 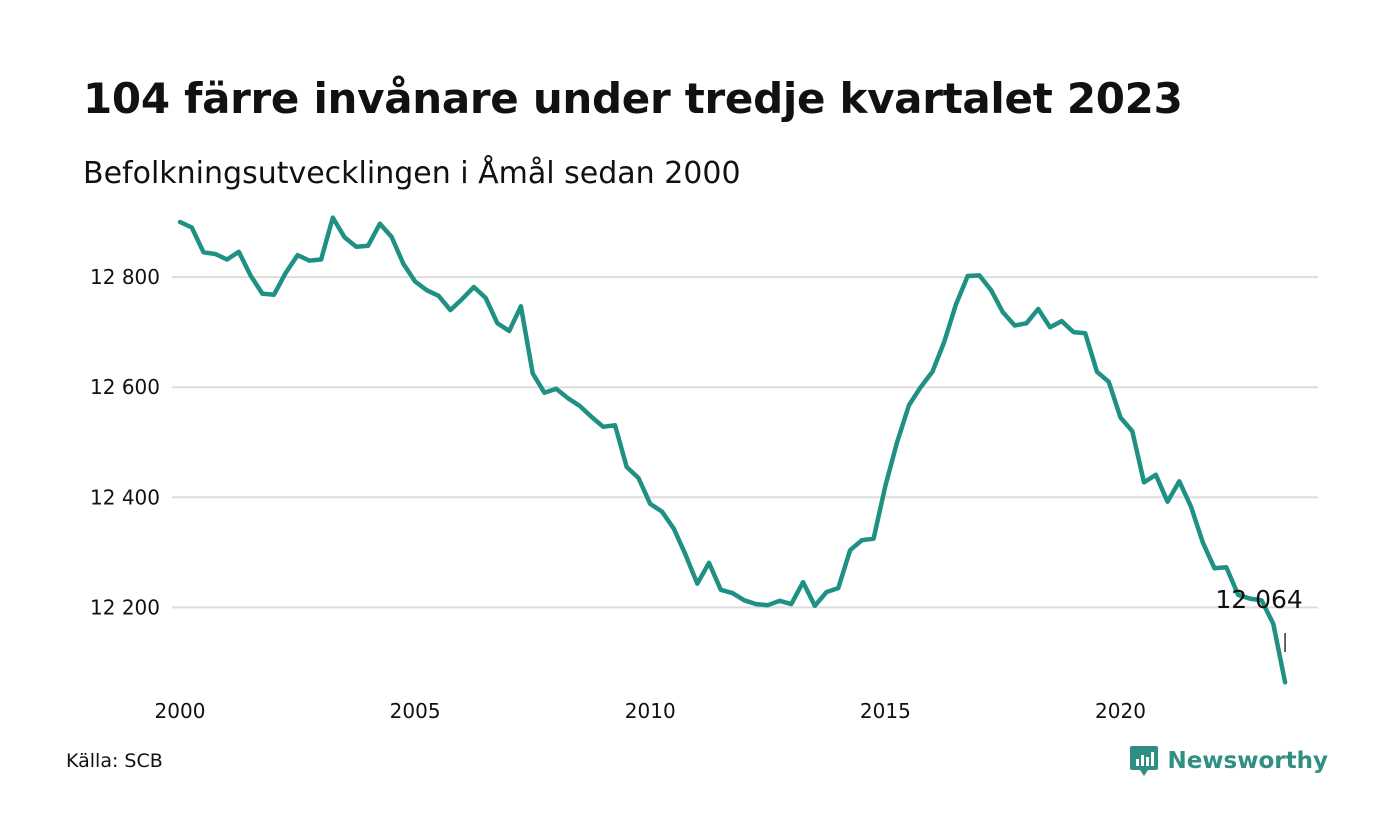 I want to click on x-tick-label: 2010, so click(x=650, y=711).